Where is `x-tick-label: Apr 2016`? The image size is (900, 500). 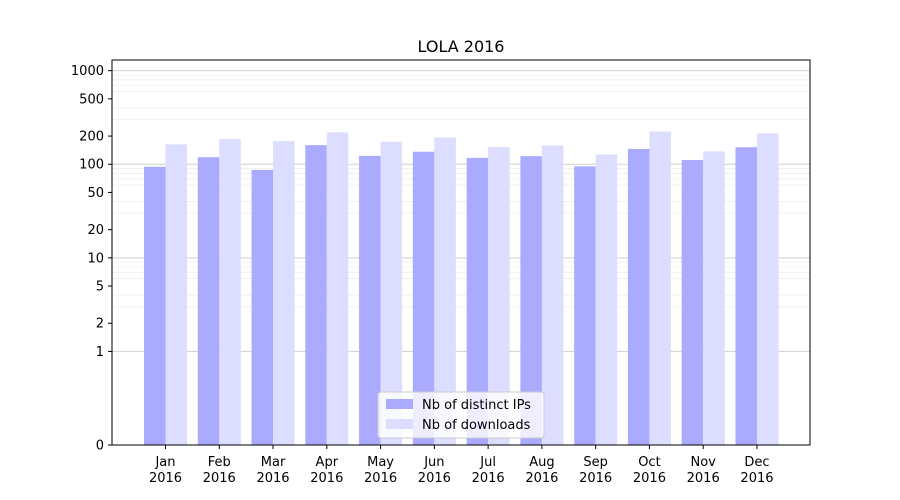
x-tick-label: Apr 2016 is located at coordinates (326, 470).